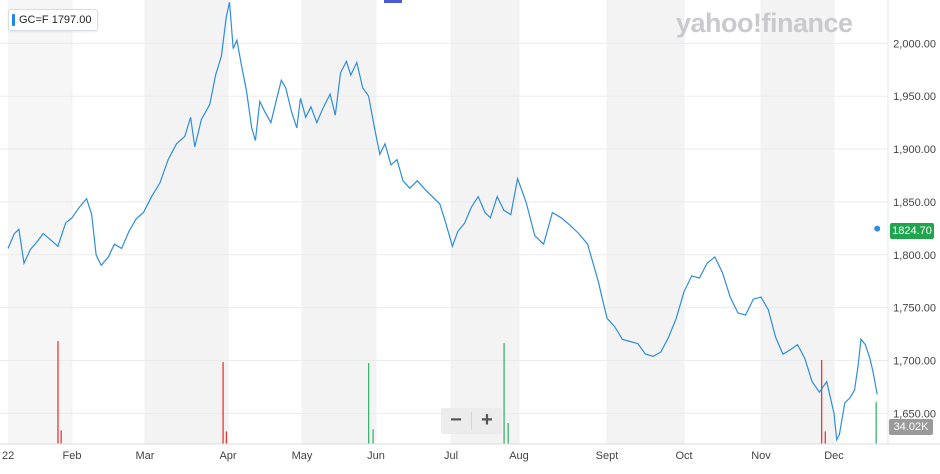 This screenshot has width=940, height=474. What do you see at coordinates (302, 456) in the screenshot?
I see `x-tick-label: May` at bounding box center [302, 456].